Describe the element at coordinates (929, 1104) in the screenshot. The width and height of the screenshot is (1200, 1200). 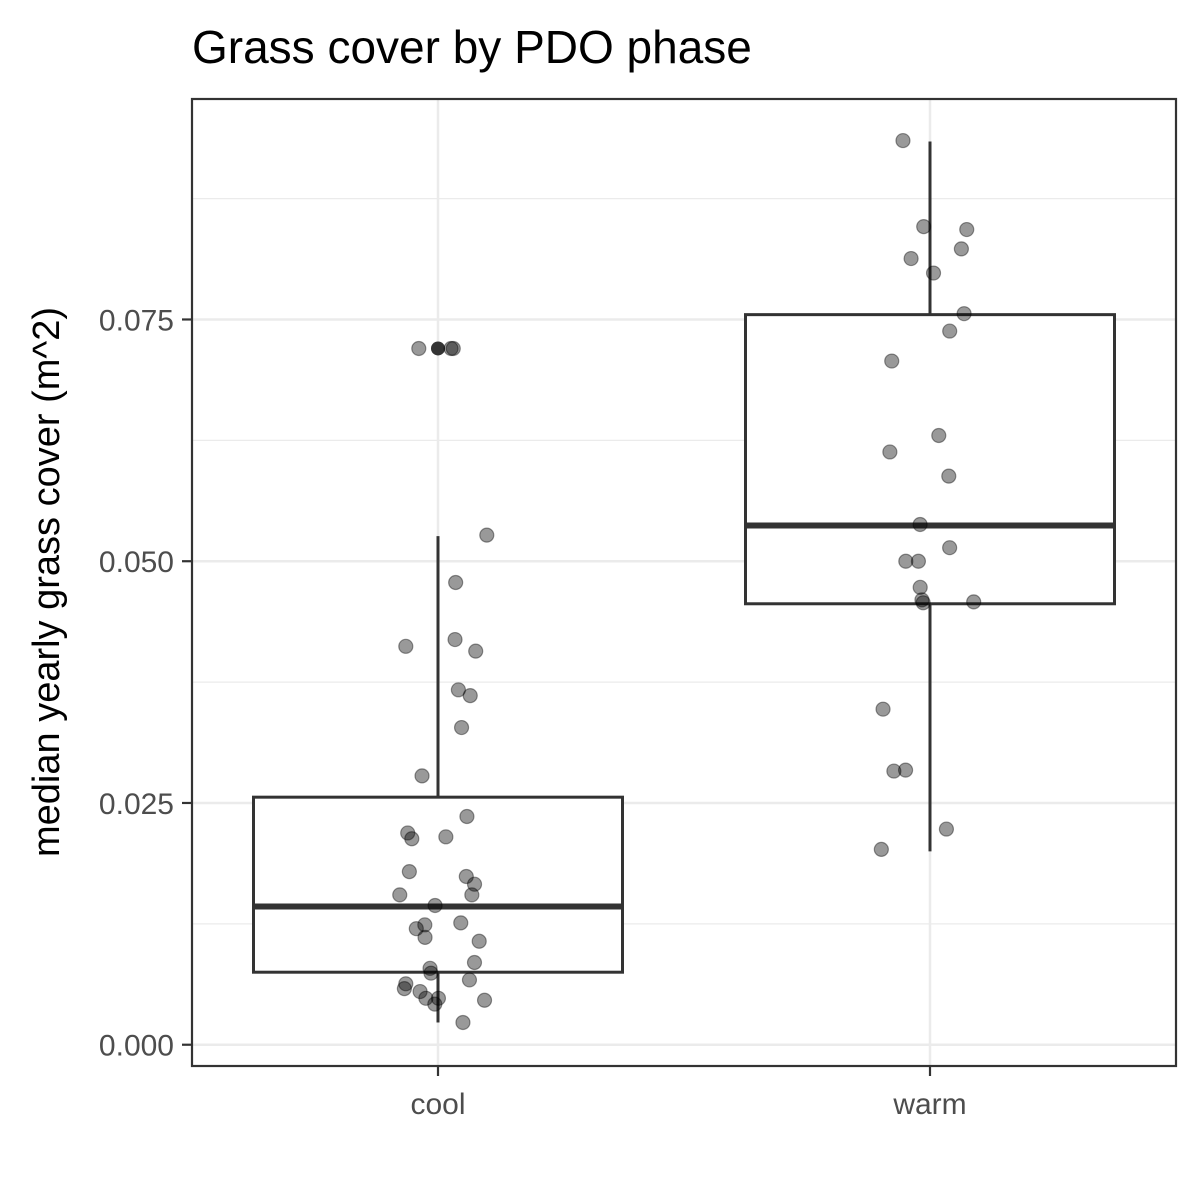
I see `x-tick-label: warm` at that location.